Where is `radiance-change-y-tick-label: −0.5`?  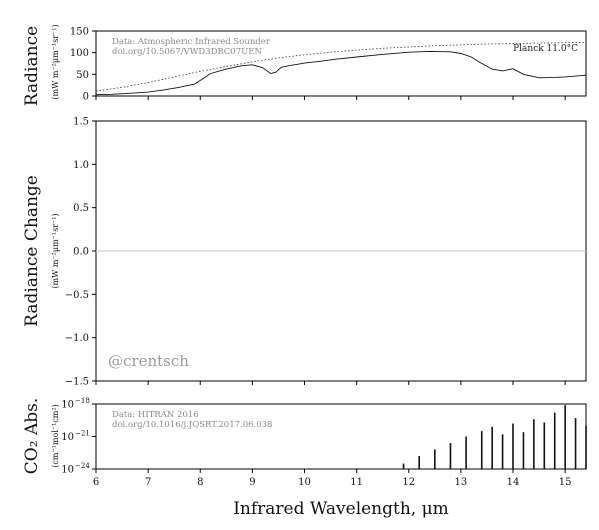 radiance-change-y-tick-label: −0.5 is located at coordinates (77, 295).